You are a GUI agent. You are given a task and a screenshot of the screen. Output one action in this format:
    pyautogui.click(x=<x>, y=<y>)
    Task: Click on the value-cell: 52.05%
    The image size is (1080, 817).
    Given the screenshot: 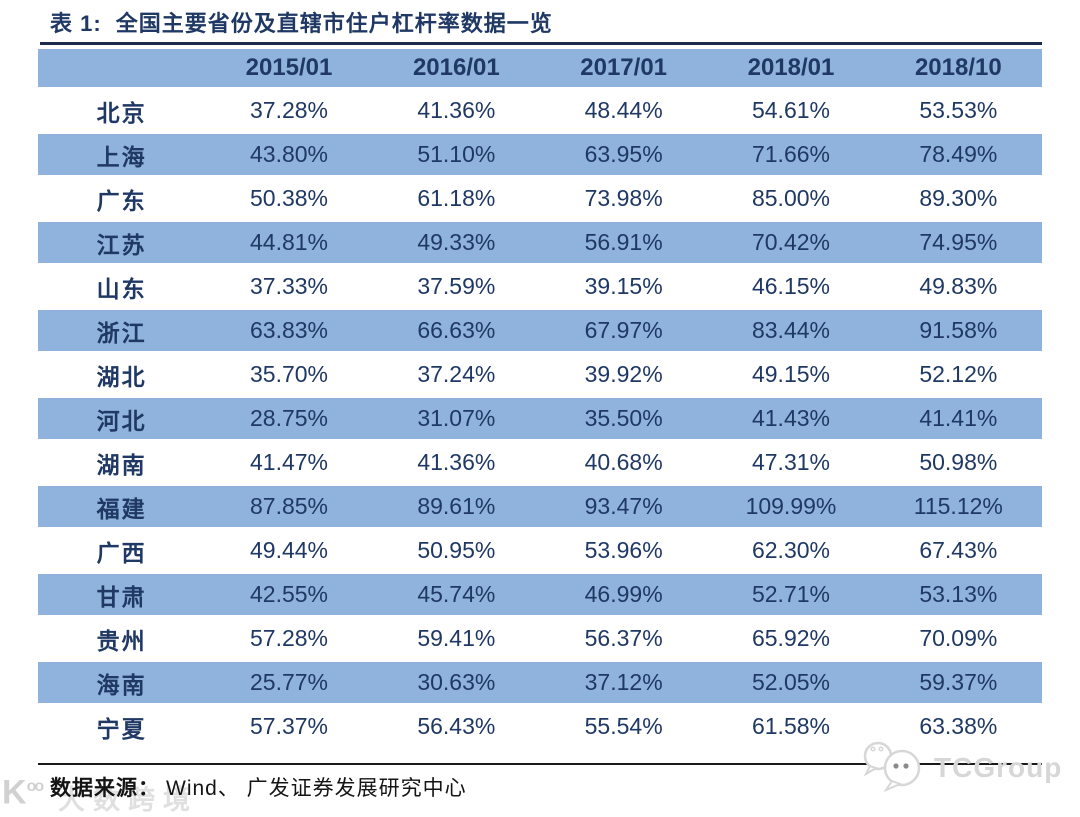 What is the action you would take?
    pyautogui.click(x=791, y=682)
    